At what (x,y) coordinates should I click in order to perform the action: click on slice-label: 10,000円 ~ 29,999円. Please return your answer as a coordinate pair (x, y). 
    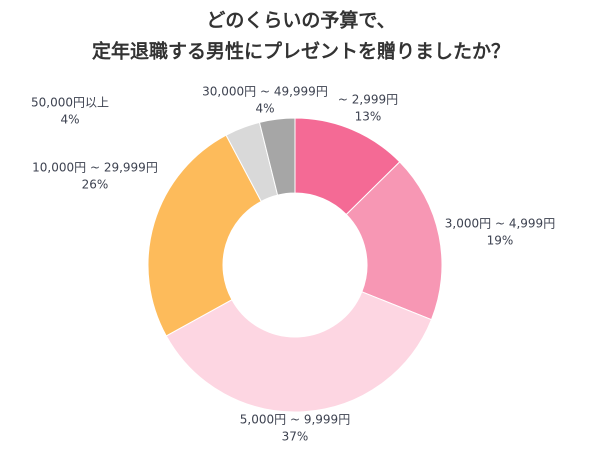
    Looking at the image, I should click on (95, 168).